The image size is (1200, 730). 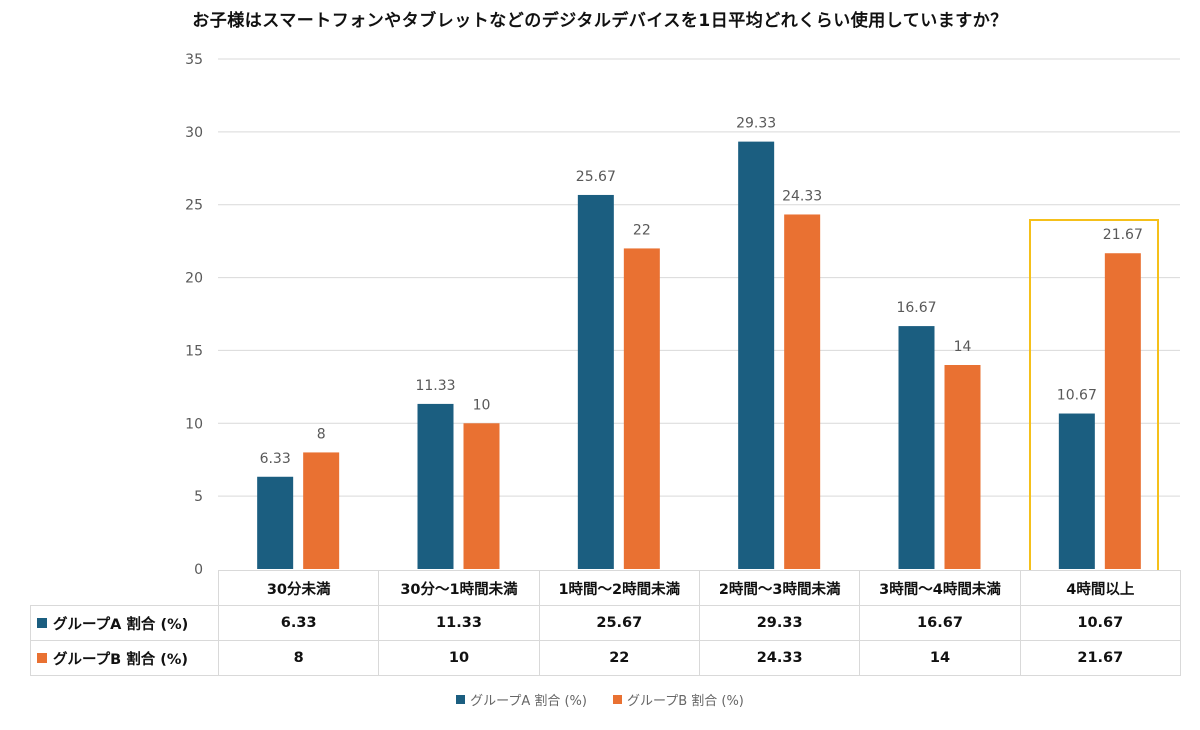 I want to click on data-label: 24.33, so click(x=802, y=196).